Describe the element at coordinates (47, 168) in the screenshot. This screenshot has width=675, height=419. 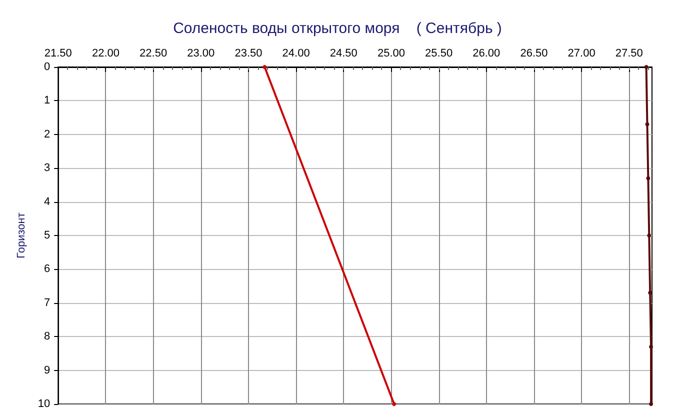
I see `y-tick-label: 3` at that location.